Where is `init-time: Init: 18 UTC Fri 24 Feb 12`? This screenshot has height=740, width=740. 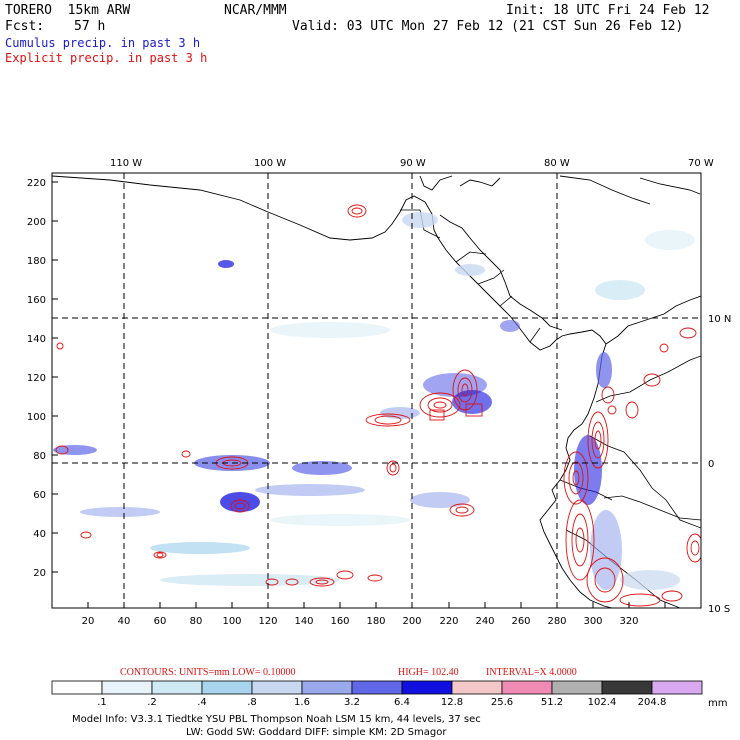
init-time: Init: 18 UTC Fri 24 Feb 12 is located at coordinates (608, 10).